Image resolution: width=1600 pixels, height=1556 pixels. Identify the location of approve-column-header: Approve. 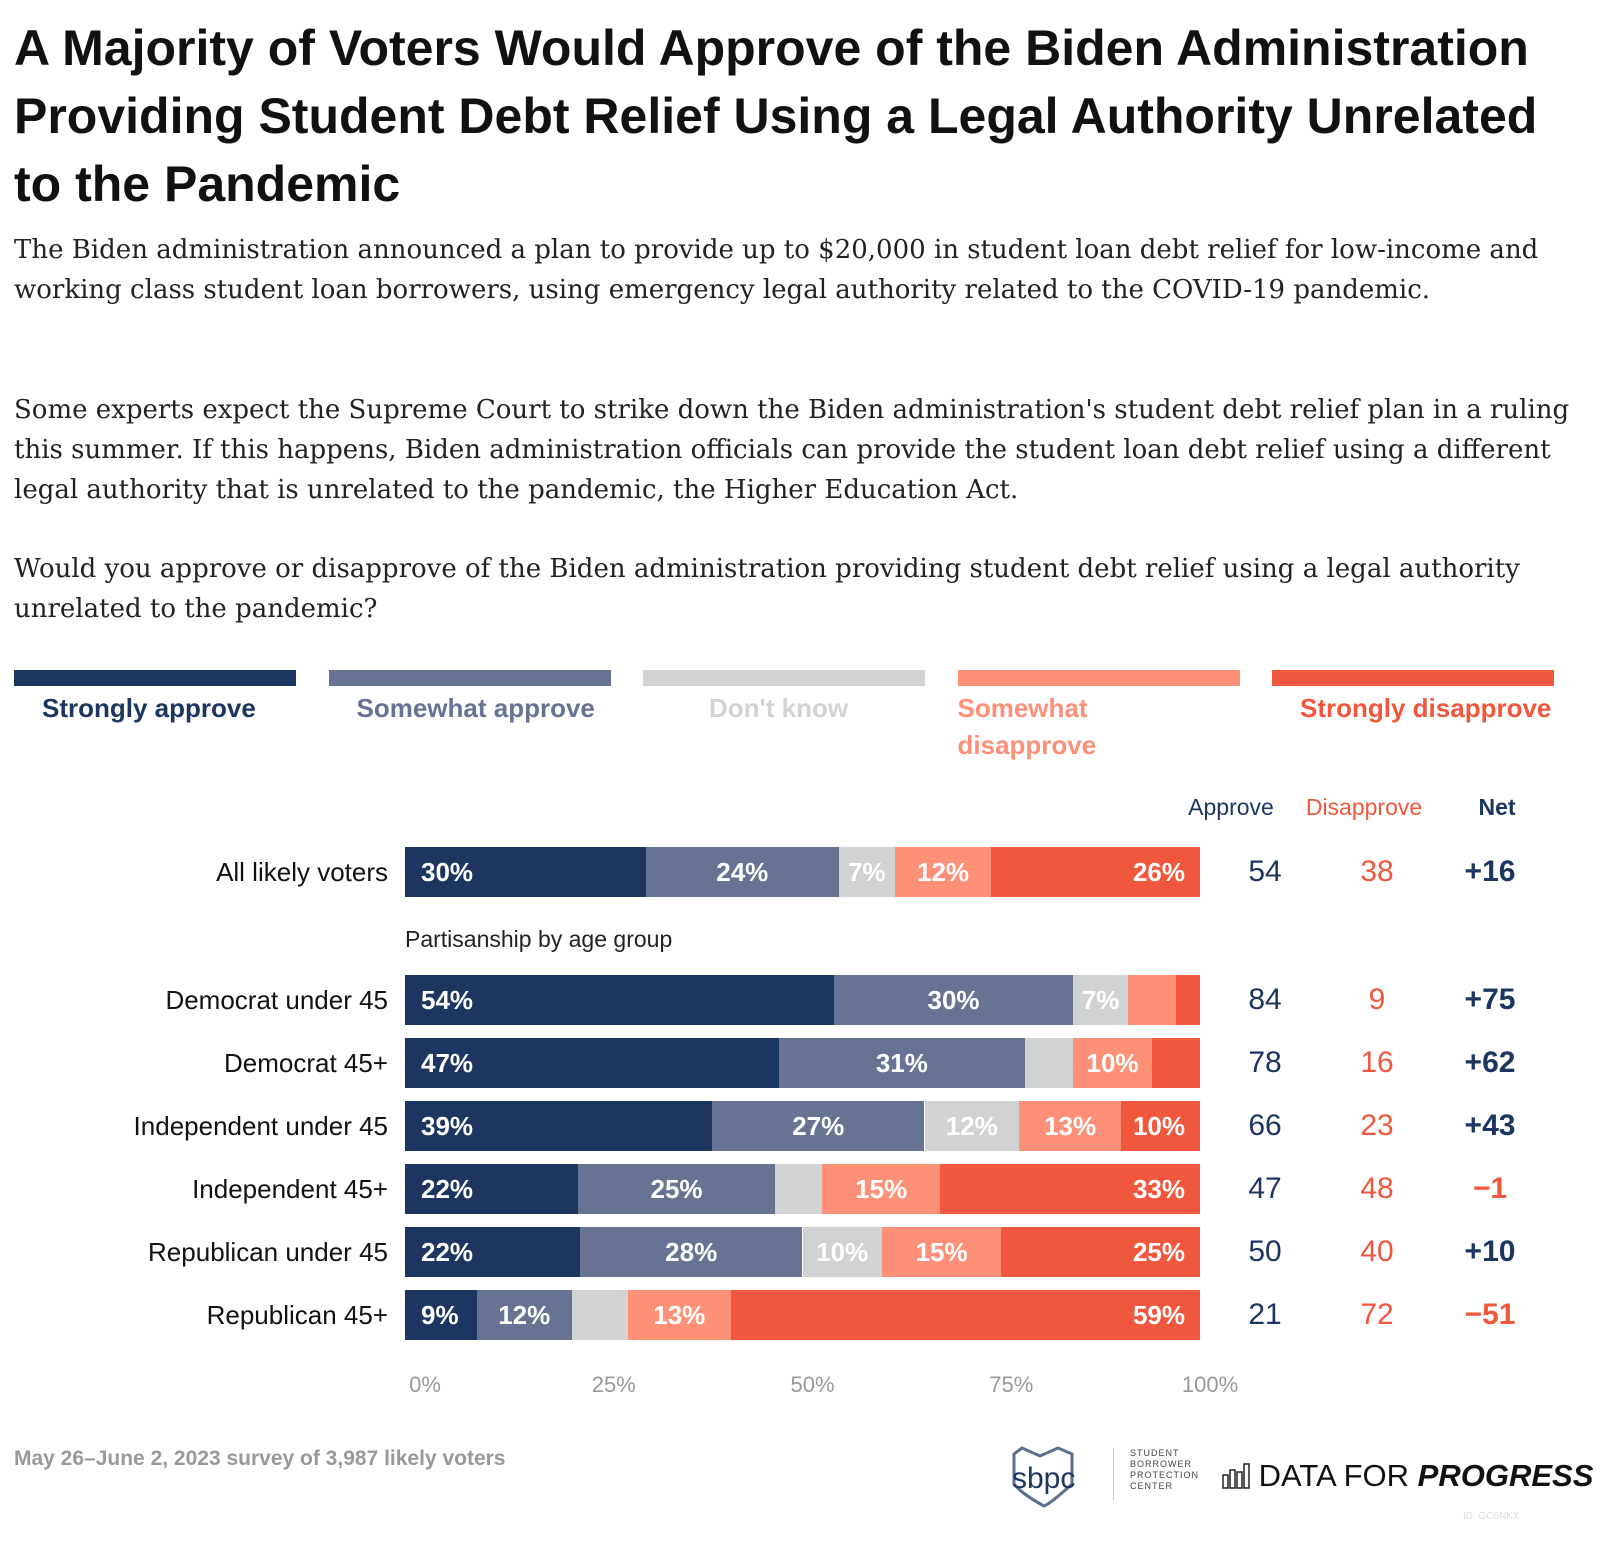
(1231, 807).